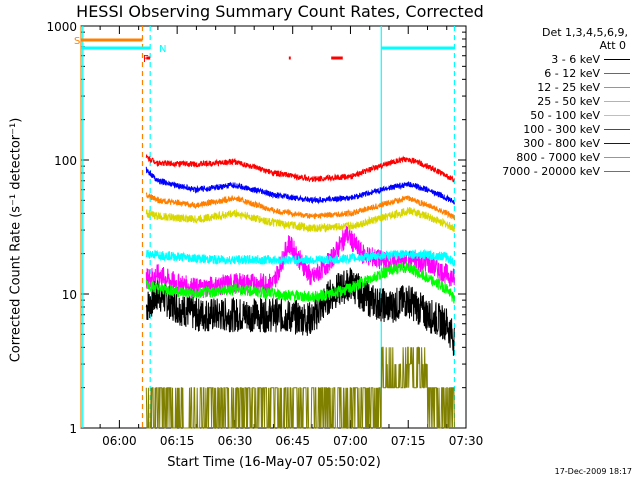 The height and width of the screenshot is (480, 640). Describe the element at coordinates (565, 115) in the screenshot. I see `legend-label: 50 - 100 keV` at that location.